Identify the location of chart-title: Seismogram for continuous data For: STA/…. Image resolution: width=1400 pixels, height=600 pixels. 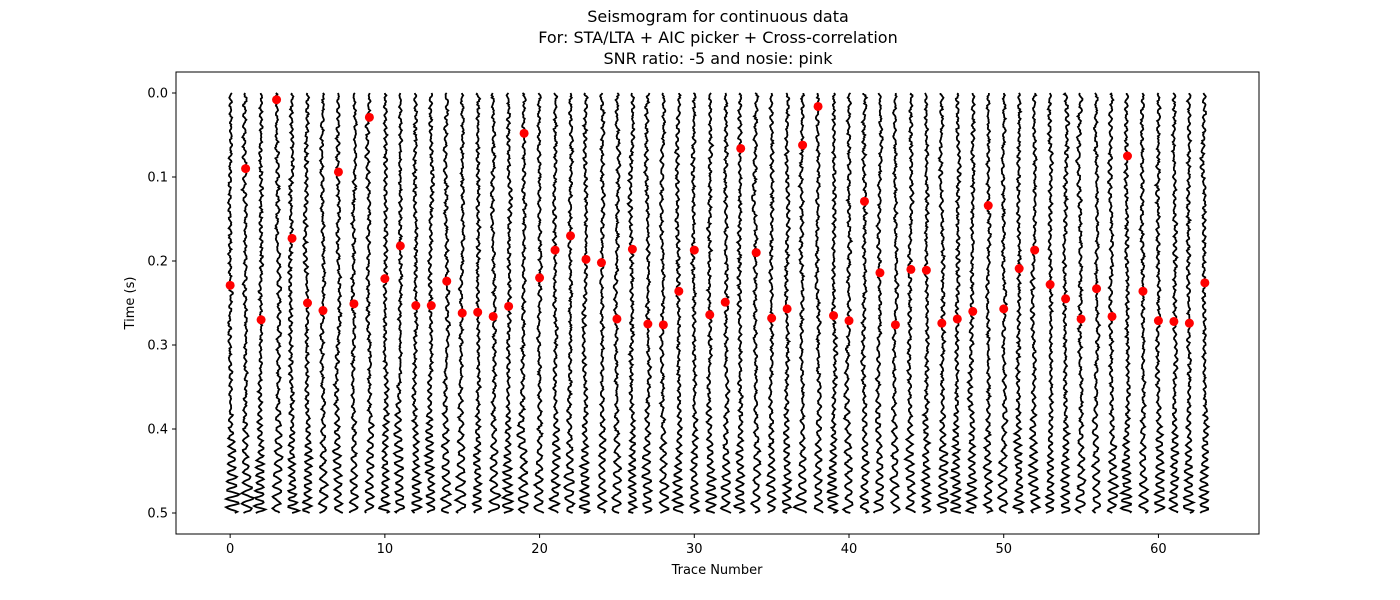
(717, 37).